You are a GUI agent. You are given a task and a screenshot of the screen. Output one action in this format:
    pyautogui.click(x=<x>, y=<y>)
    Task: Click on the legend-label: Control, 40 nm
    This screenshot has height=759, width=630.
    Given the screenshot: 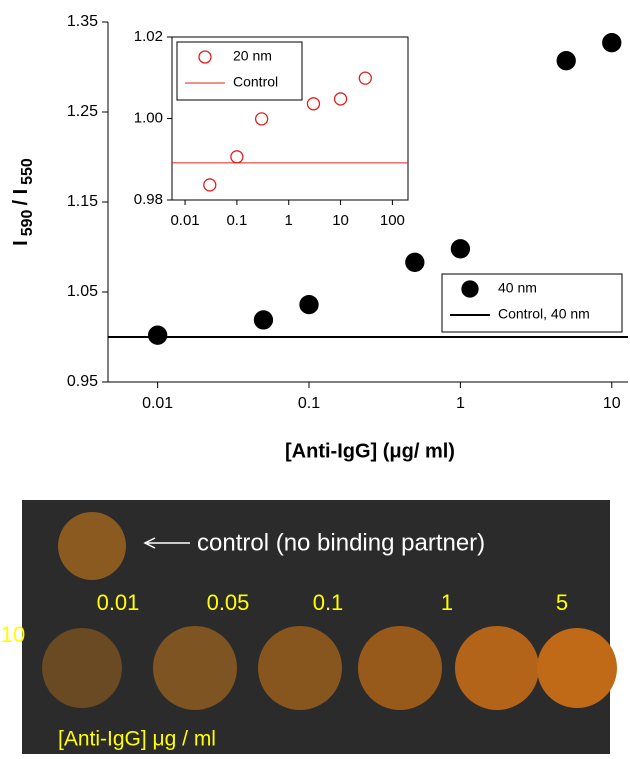 What is the action you would take?
    pyautogui.click(x=544, y=314)
    